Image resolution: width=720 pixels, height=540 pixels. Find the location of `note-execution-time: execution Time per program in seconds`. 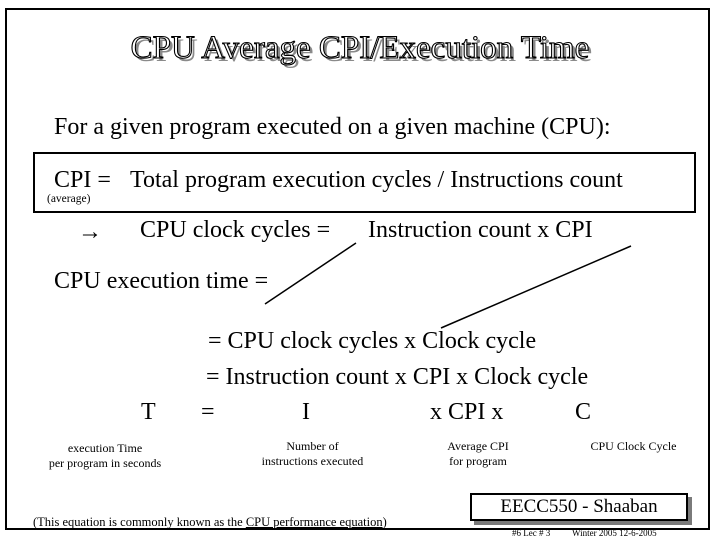

note-execution-time: execution Time per program in seconds is located at coordinates (105, 456).